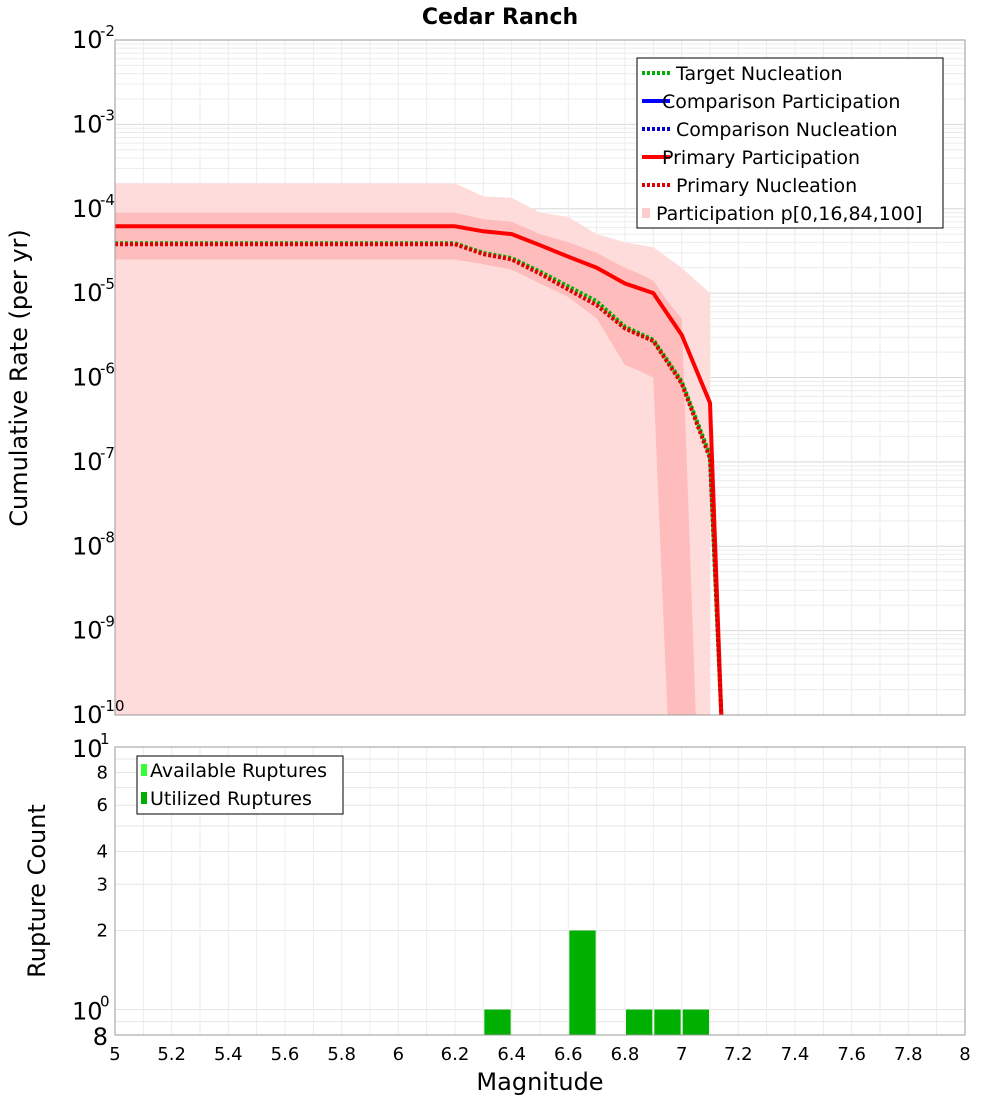 The image size is (1000, 1100). I want to click on x-tick-label: 7.2, so click(738, 1054).